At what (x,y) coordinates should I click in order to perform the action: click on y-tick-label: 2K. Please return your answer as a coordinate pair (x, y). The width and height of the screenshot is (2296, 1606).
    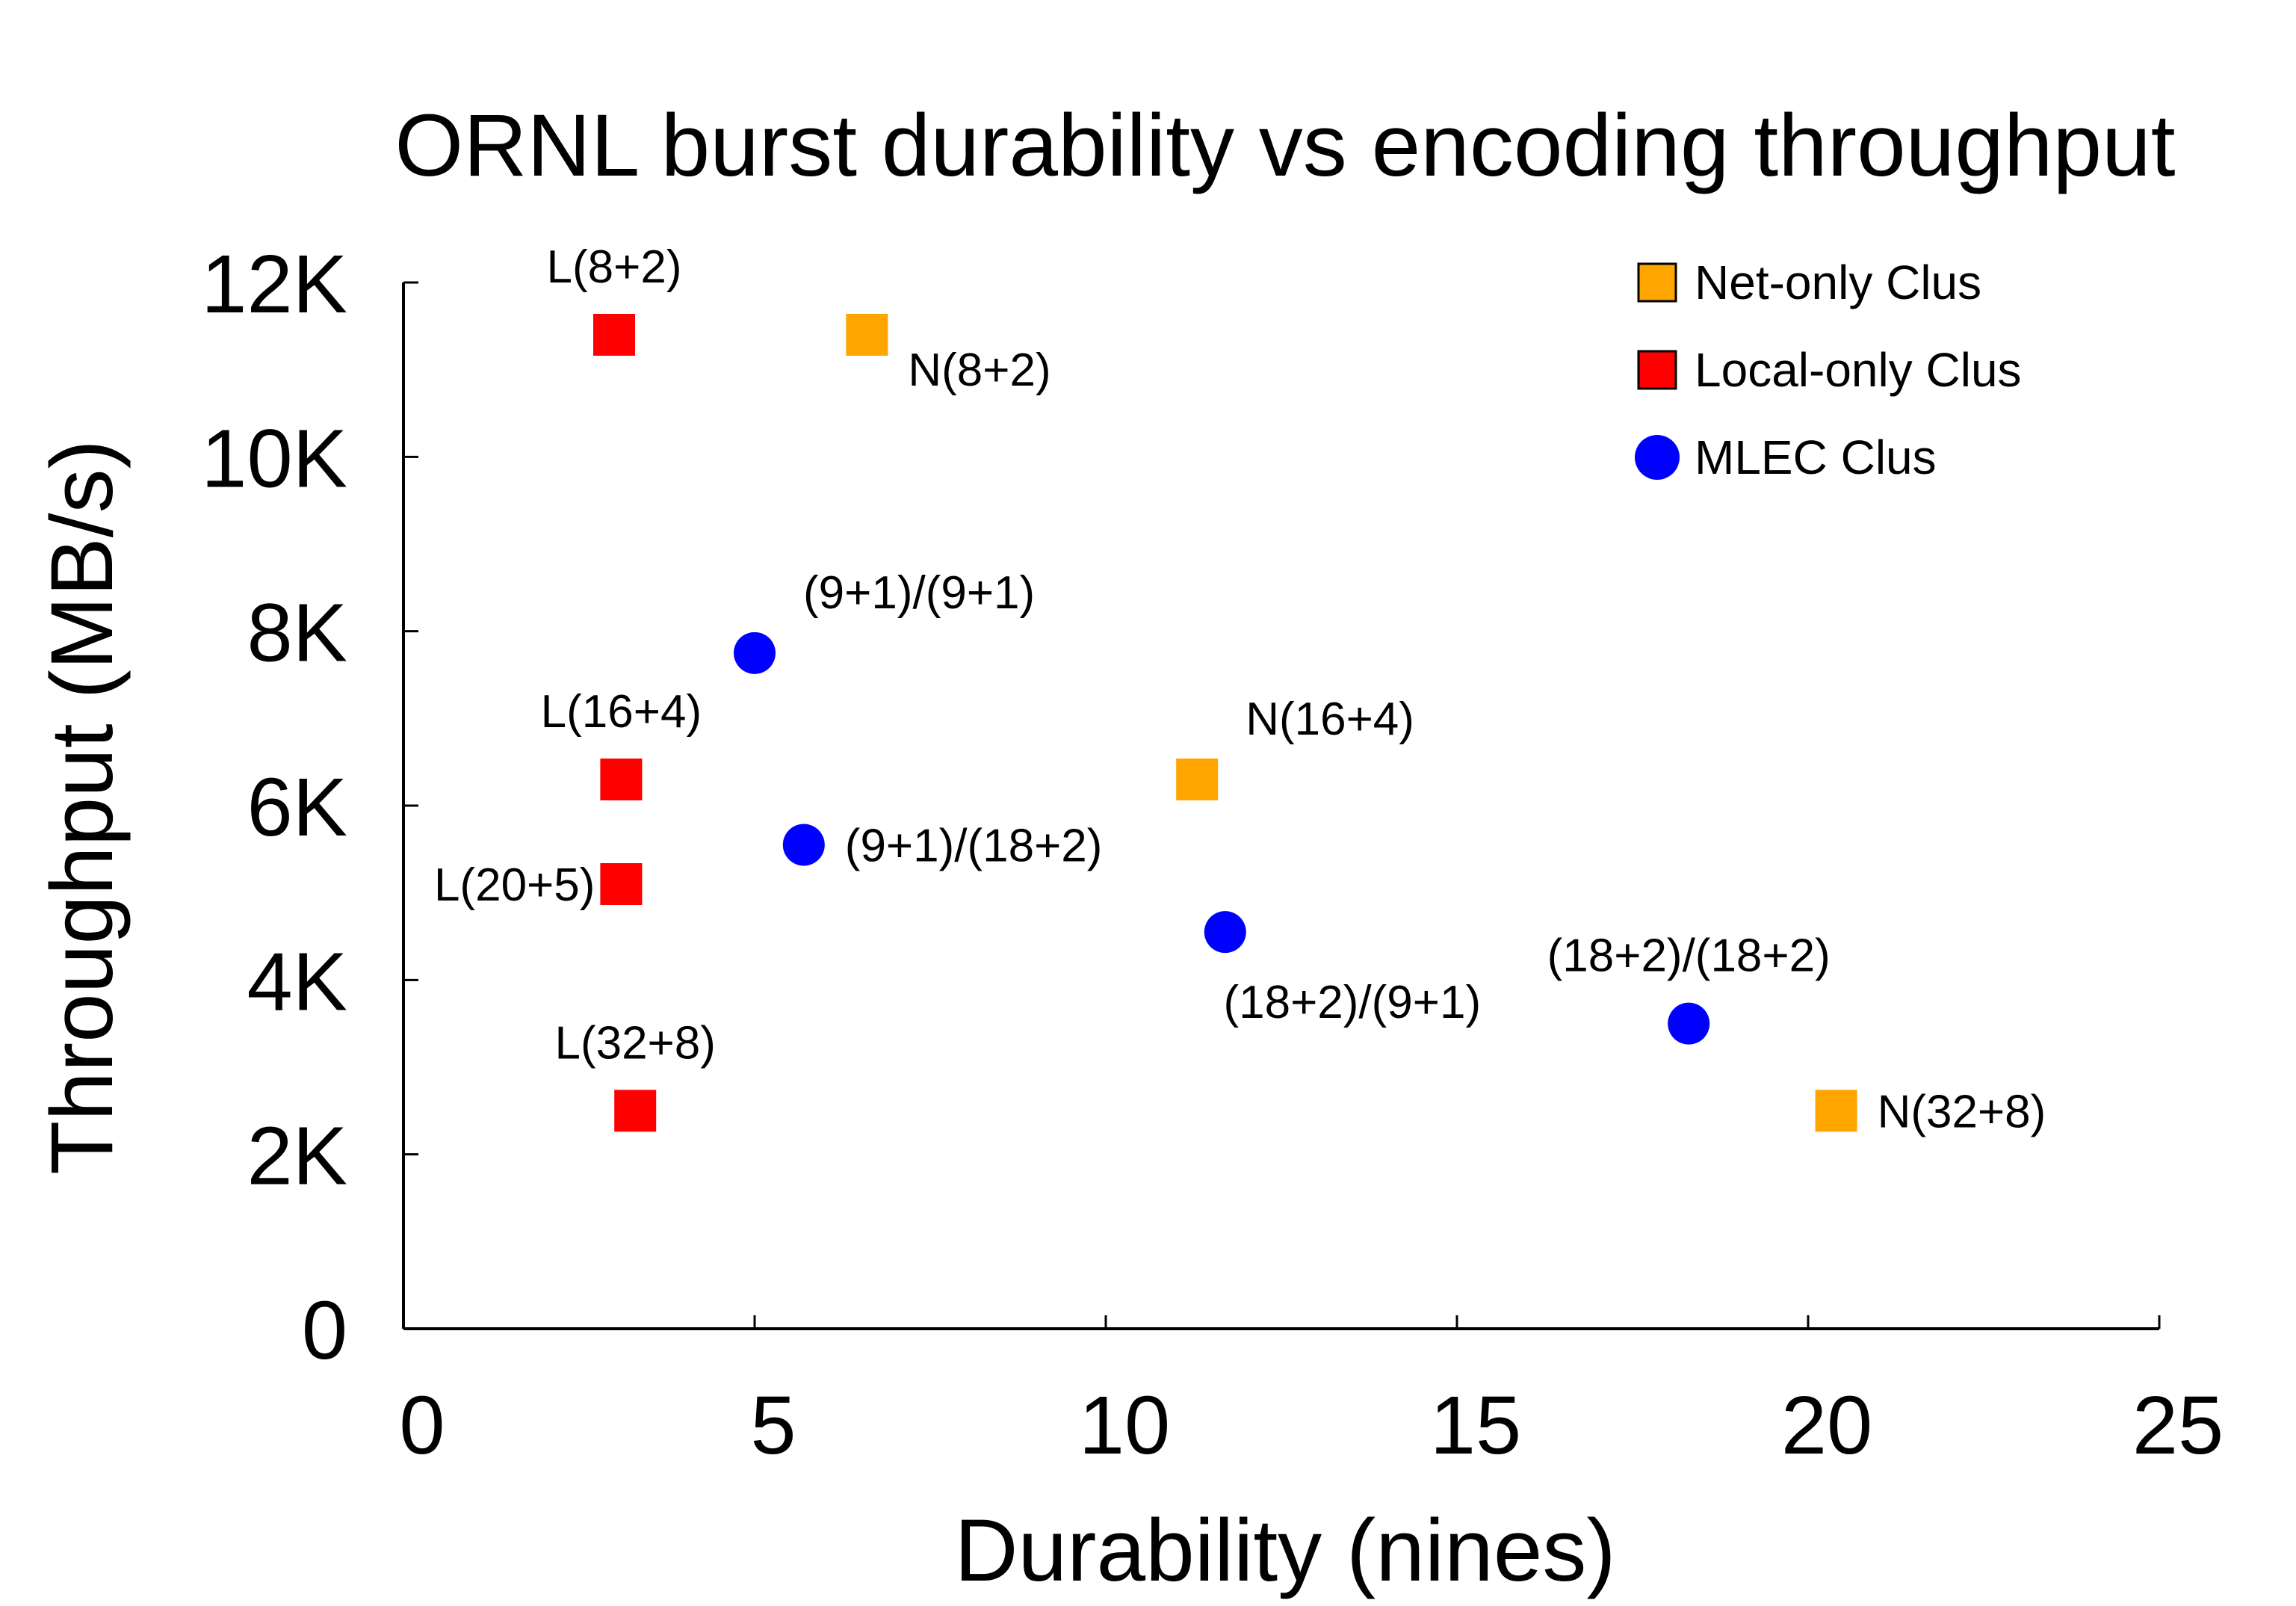
    Looking at the image, I should click on (297, 1157).